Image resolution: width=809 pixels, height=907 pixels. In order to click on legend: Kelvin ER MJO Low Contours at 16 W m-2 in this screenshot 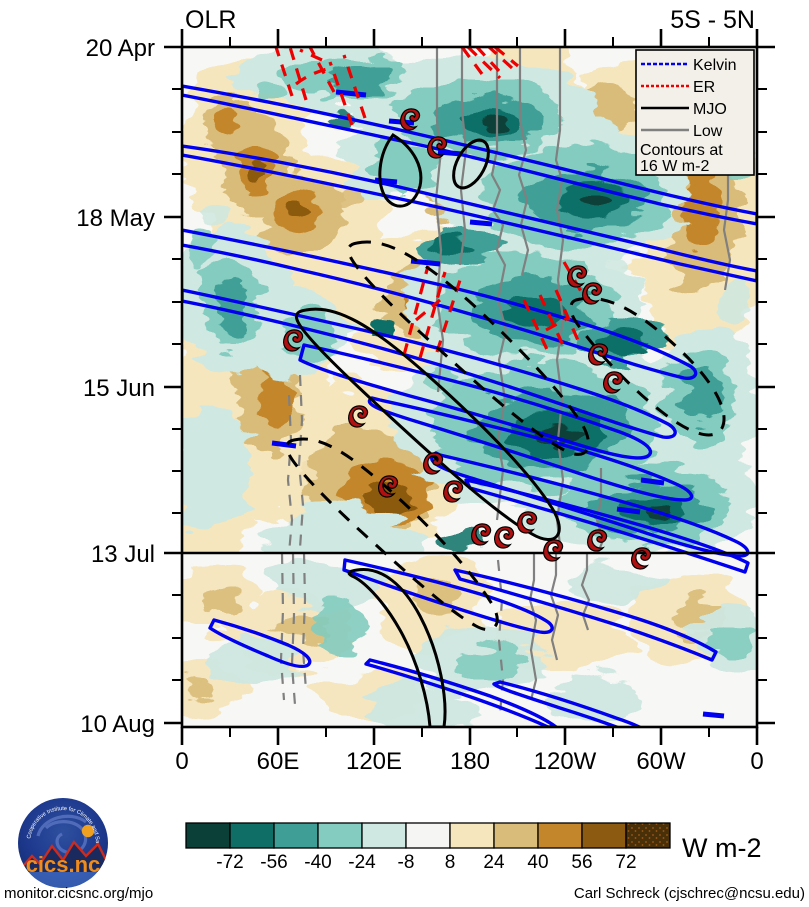, I will do `click(695, 112)`.